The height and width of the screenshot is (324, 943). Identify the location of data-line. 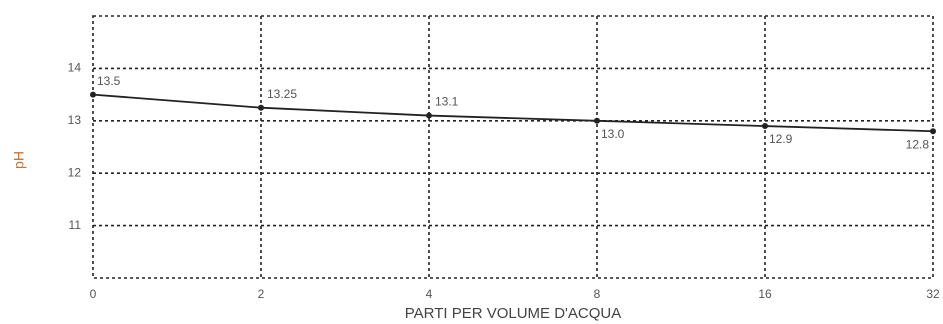
(513, 113).